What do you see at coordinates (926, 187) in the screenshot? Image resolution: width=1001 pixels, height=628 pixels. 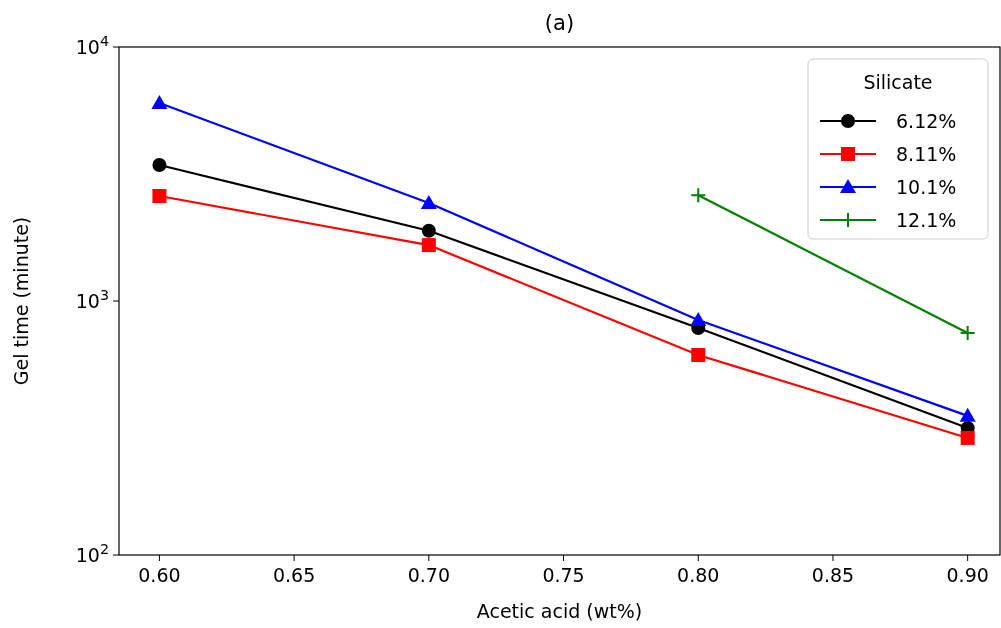 I see `legend-label: 10.1%` at bounding box center [926, 187].